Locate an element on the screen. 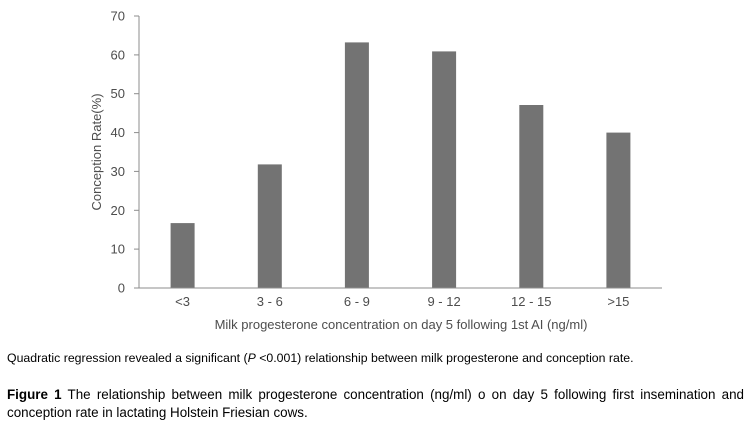 The image size is (751, 422). note-p-italic: P is located at coordinates (251, 358).